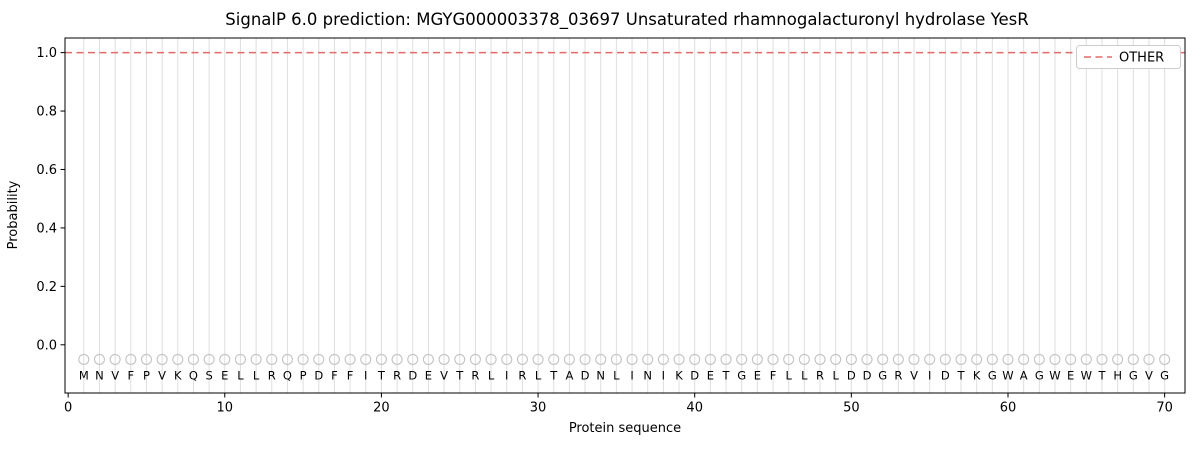 The image size is (1200, 454). What do you see at coordinates (225, 408) in the screenshot?
I see `x-tick-label: 10` at bounding box center [225, 408].